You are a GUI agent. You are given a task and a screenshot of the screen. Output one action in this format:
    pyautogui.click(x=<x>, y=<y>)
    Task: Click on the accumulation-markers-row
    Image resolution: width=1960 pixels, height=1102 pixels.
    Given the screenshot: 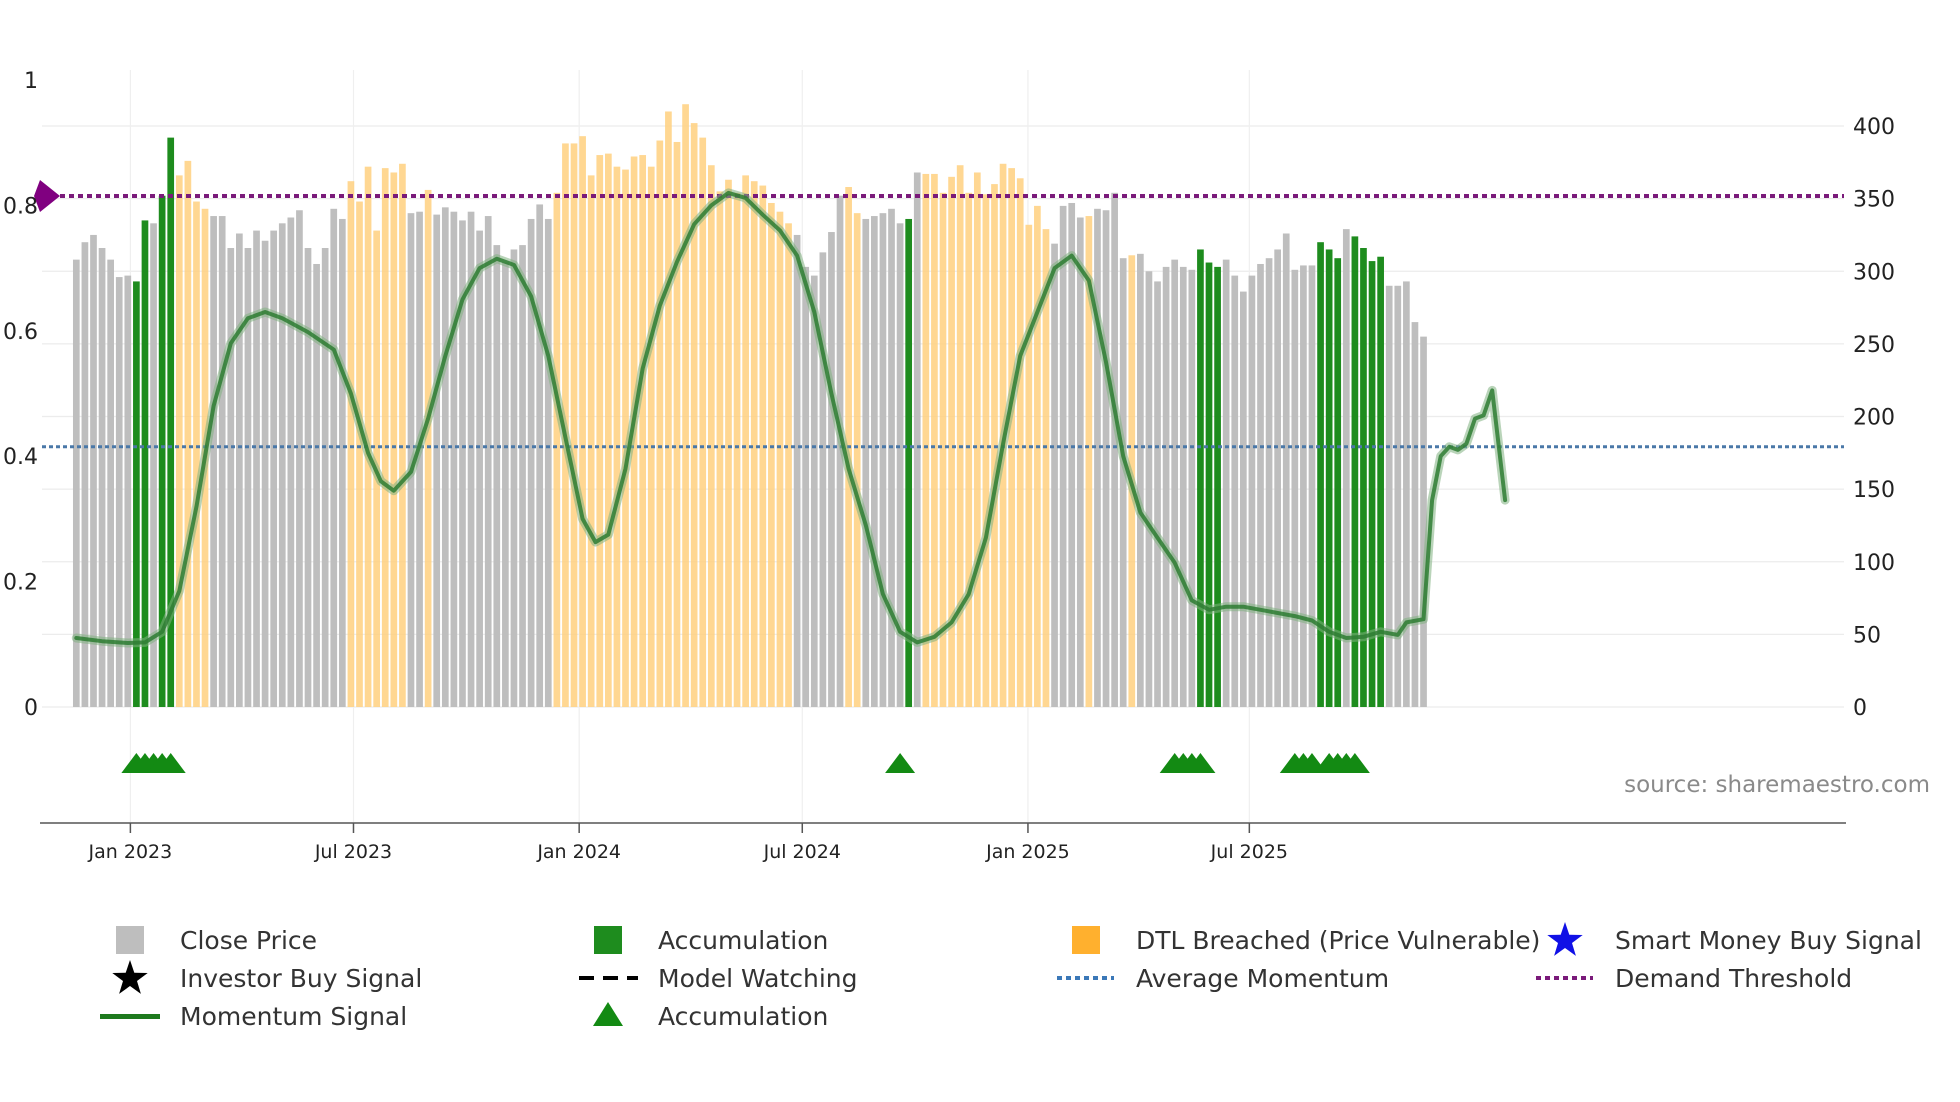 What is the action you would take?
    pyautogui.click(x=745, y=763)
    